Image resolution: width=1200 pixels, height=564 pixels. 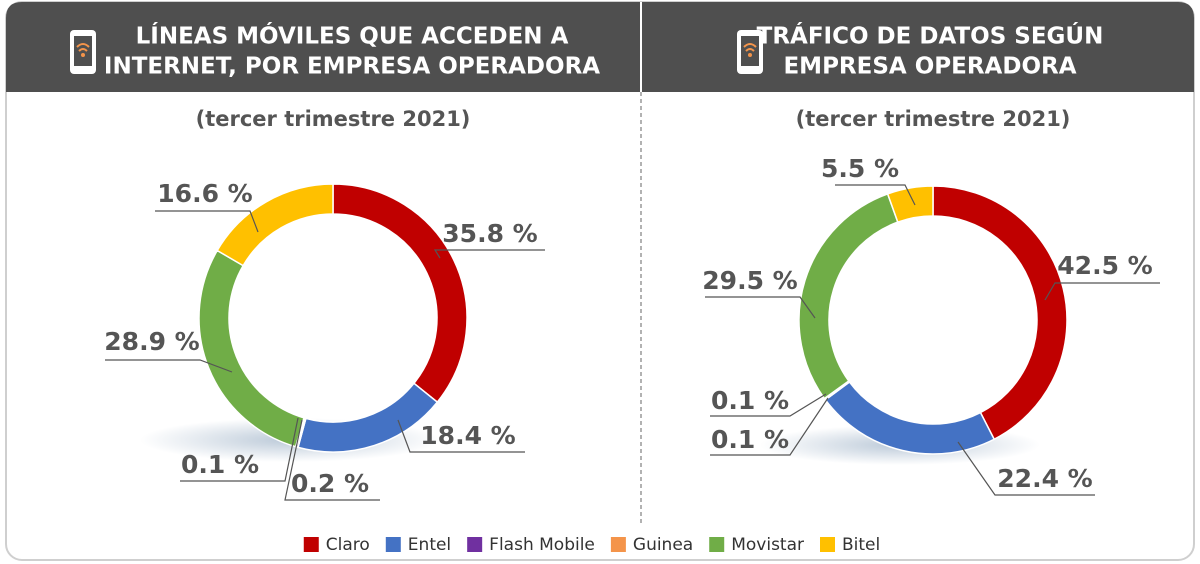 I want to click on legend-label: Flash Mobile, so click(x=542, y=545).